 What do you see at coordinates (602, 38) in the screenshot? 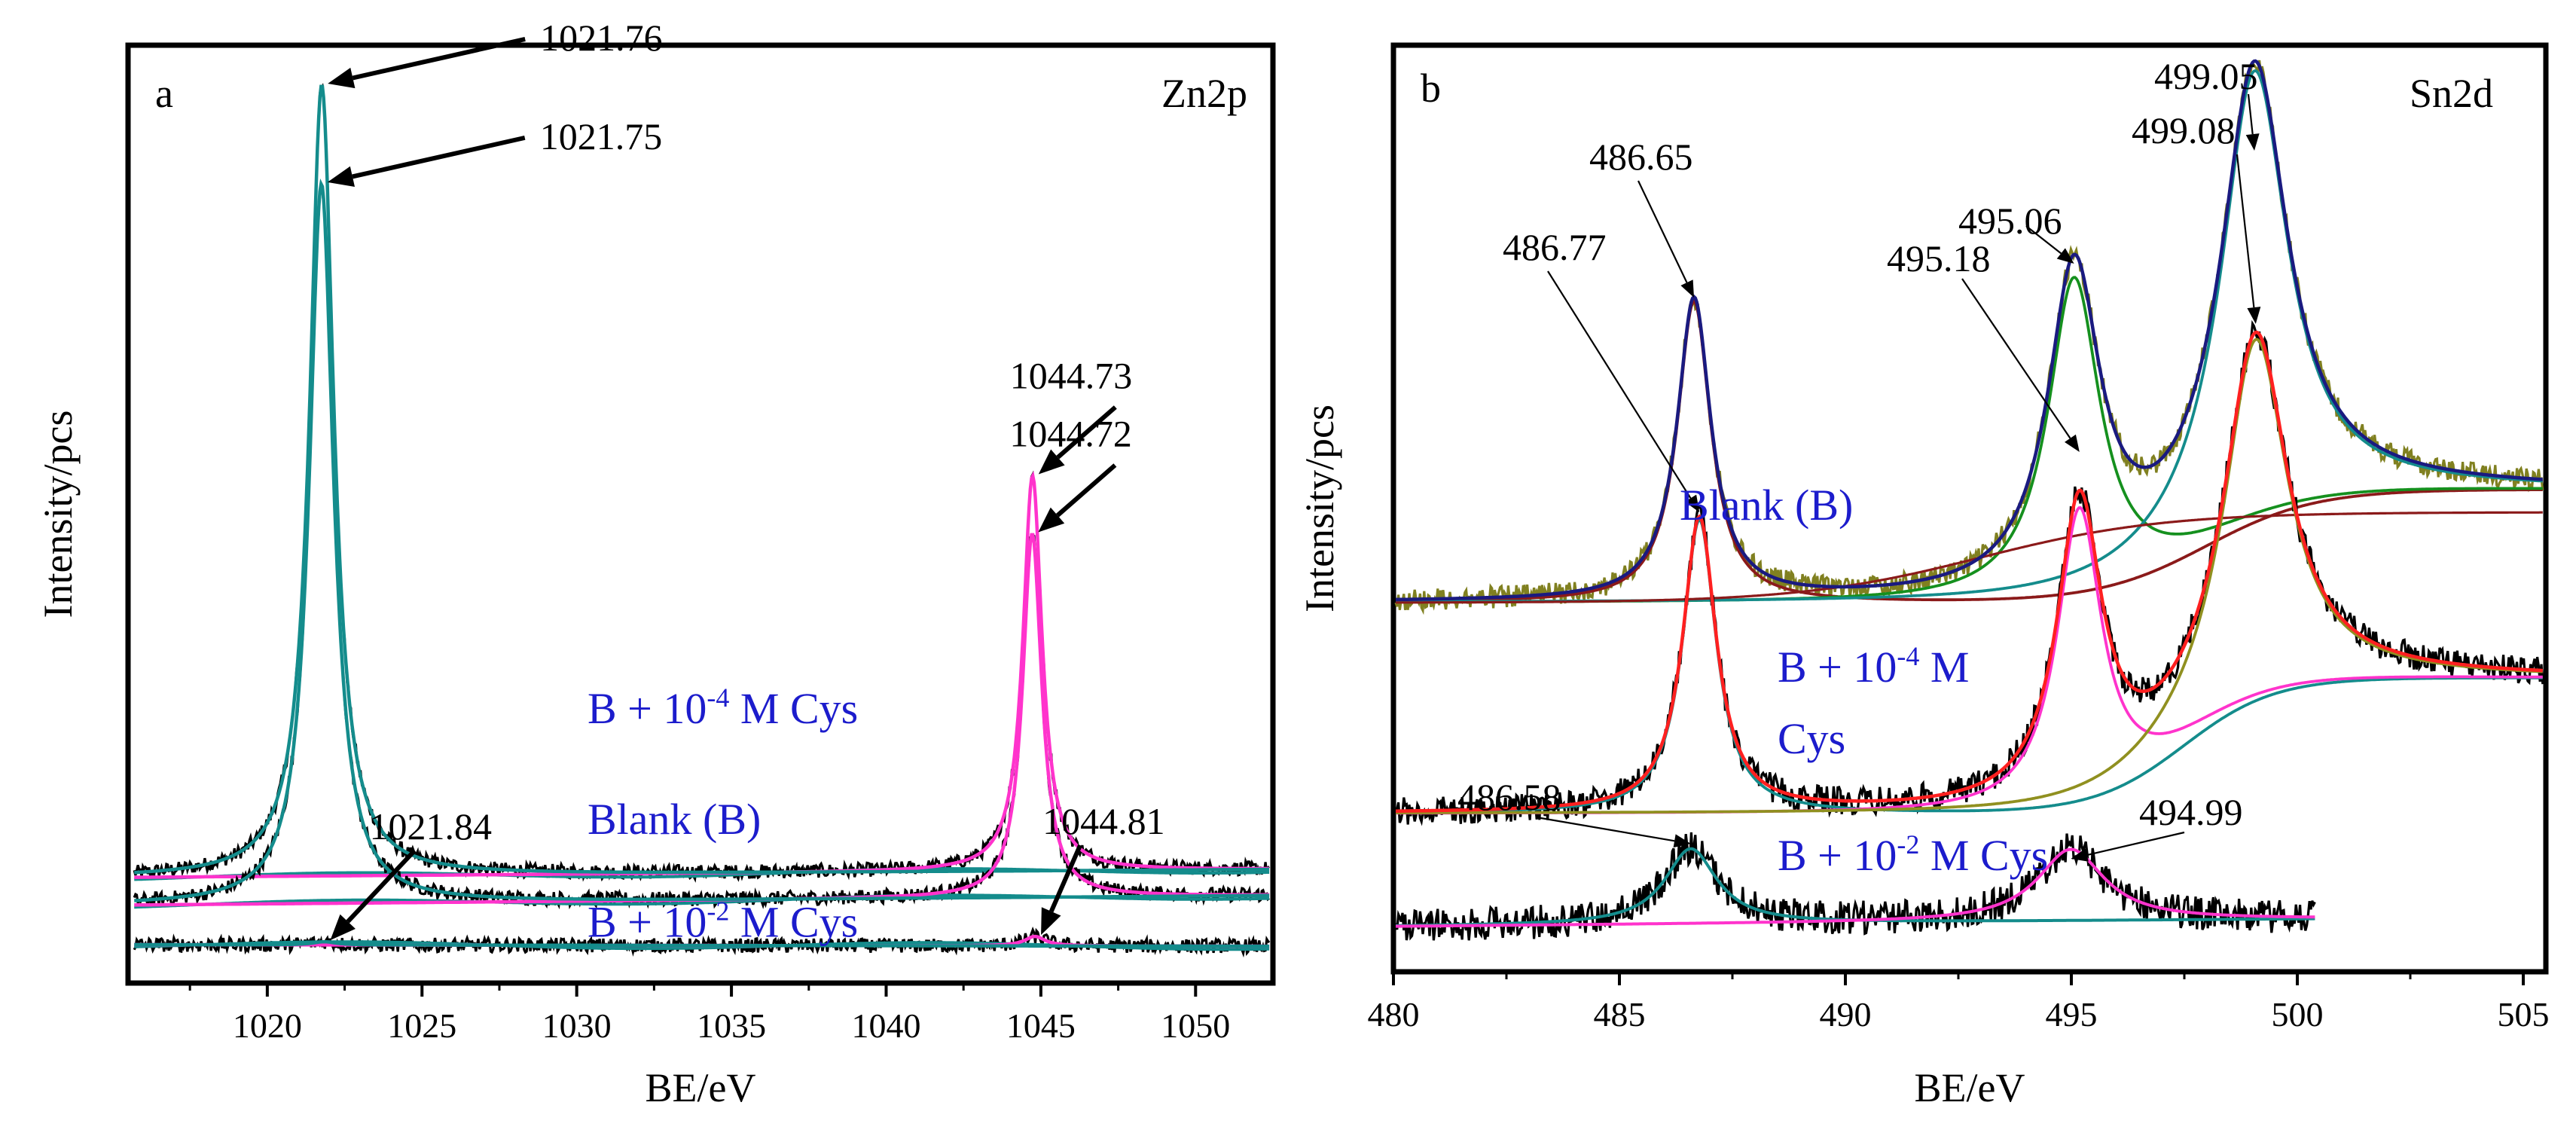
I see `peak-value-label: 1021.76` at bounding box center [602, 38].